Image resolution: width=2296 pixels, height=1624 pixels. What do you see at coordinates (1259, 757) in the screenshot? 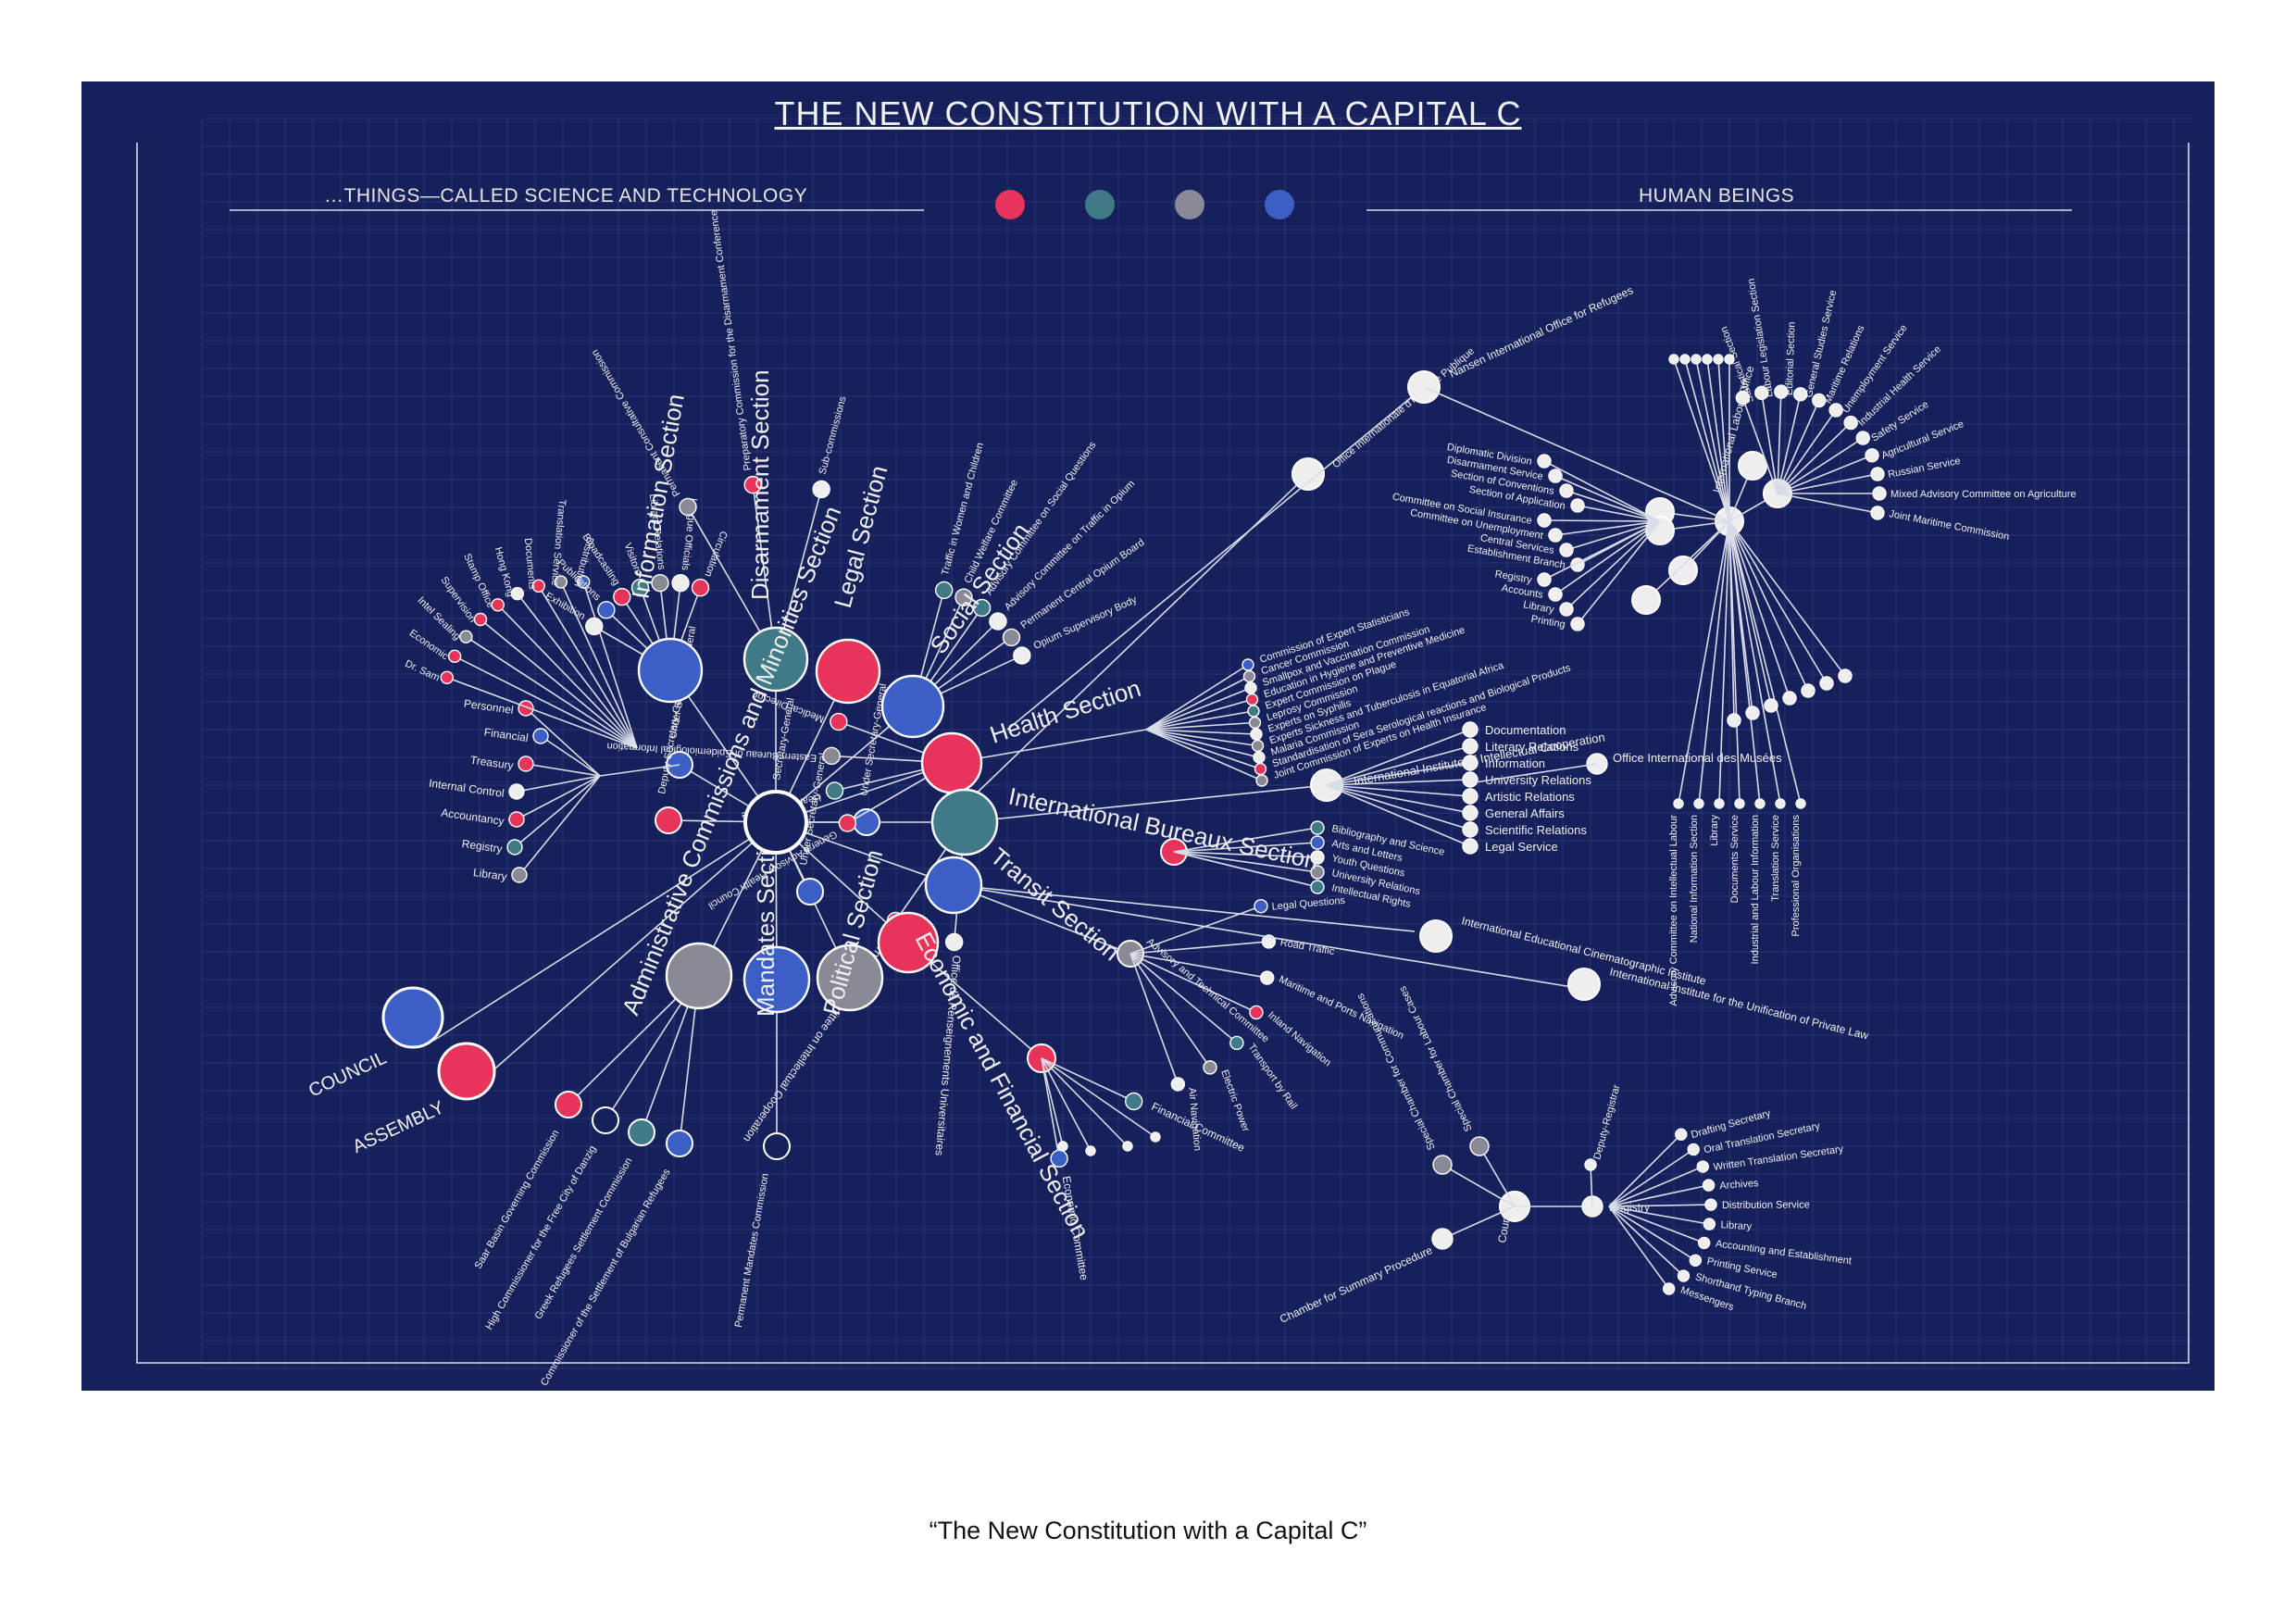
I see `health-list-node` at bounding box center [1259, 757].